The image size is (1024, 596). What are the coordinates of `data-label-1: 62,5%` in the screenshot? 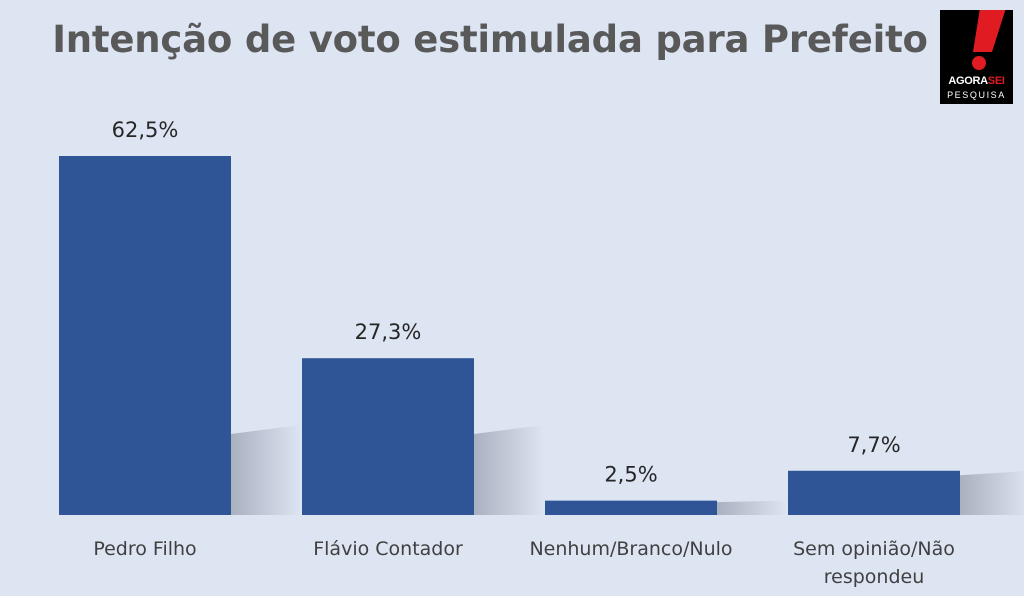 It's located at (145, 130).